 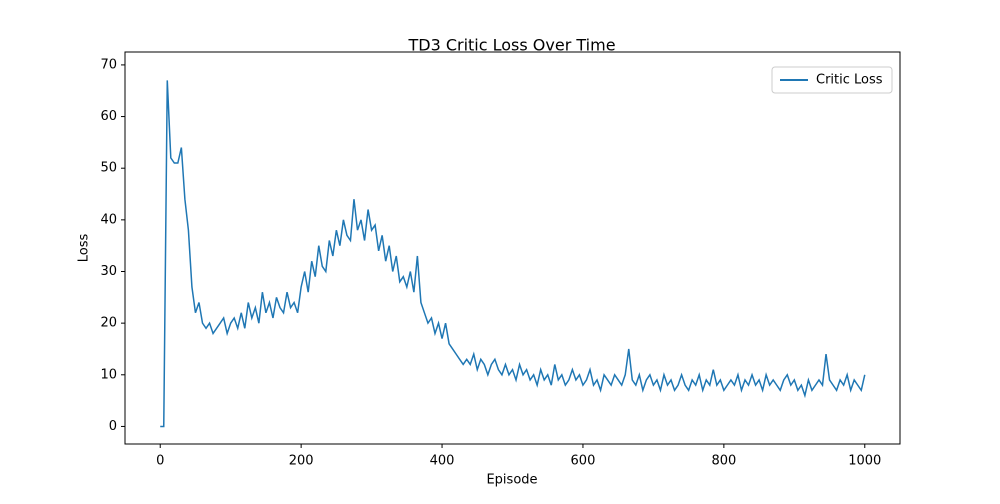 What do you see at coordinates (511, 45) in the screenshot?
I see `chart-title: TD3 Critic Loss Over Time` at bounding box center [511, 45].